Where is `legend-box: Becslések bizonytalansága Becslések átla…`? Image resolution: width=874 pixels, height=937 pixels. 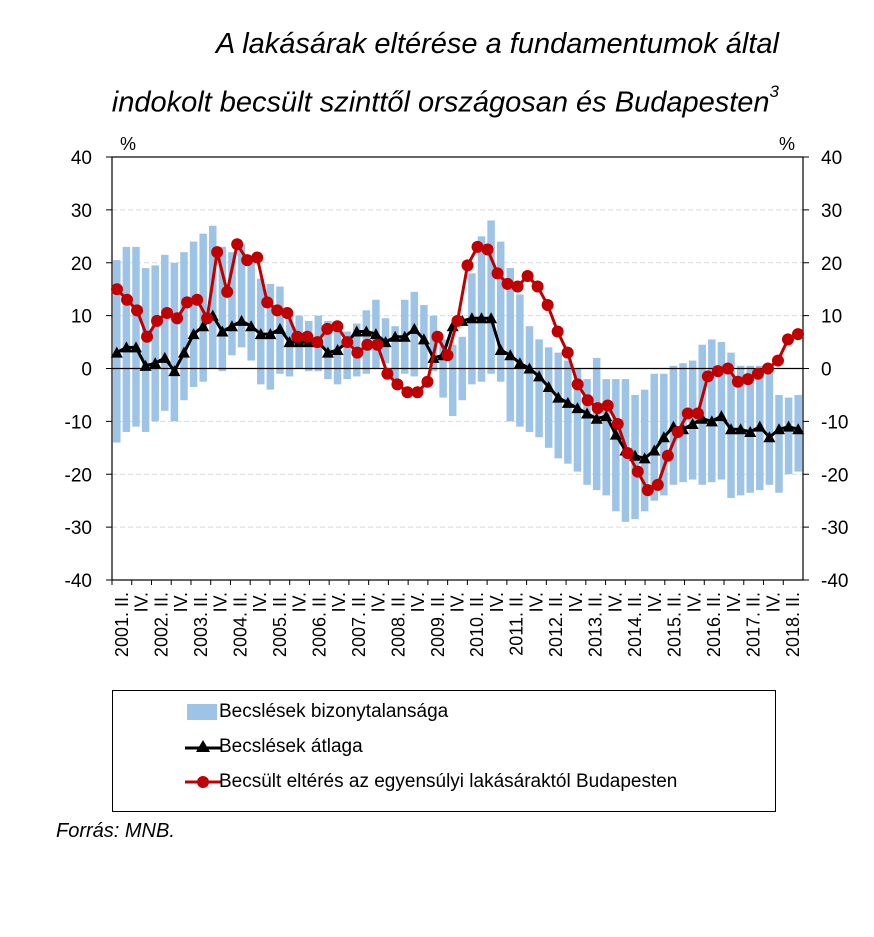
legend-box: Becslések bizonytalansága Becslések átla… is located at coordinates (444, 751).